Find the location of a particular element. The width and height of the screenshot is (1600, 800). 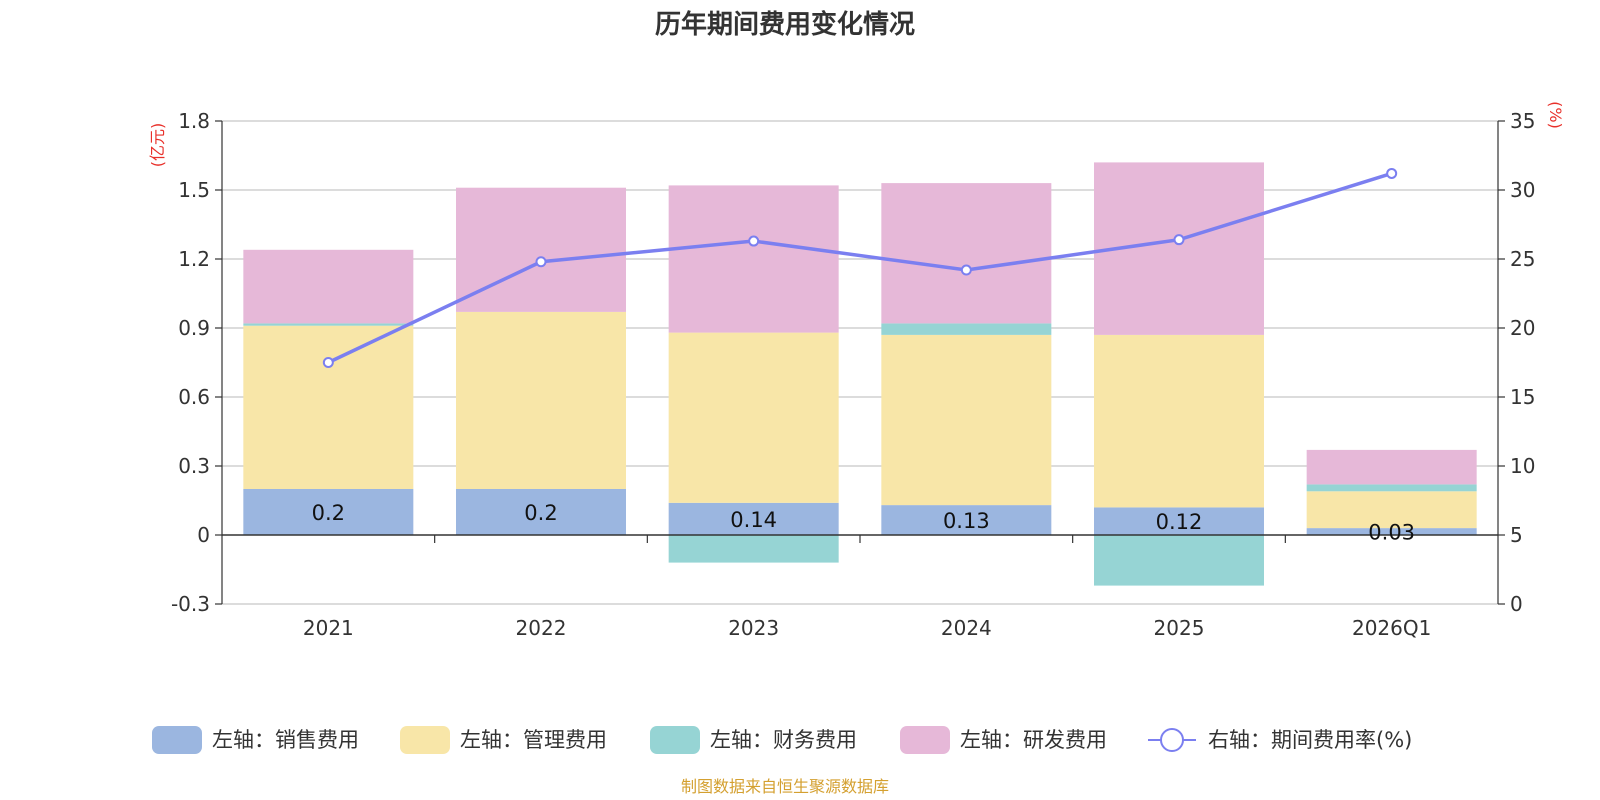

left-axis-tick-label: 0.3 is located at coordinates (194, 466).